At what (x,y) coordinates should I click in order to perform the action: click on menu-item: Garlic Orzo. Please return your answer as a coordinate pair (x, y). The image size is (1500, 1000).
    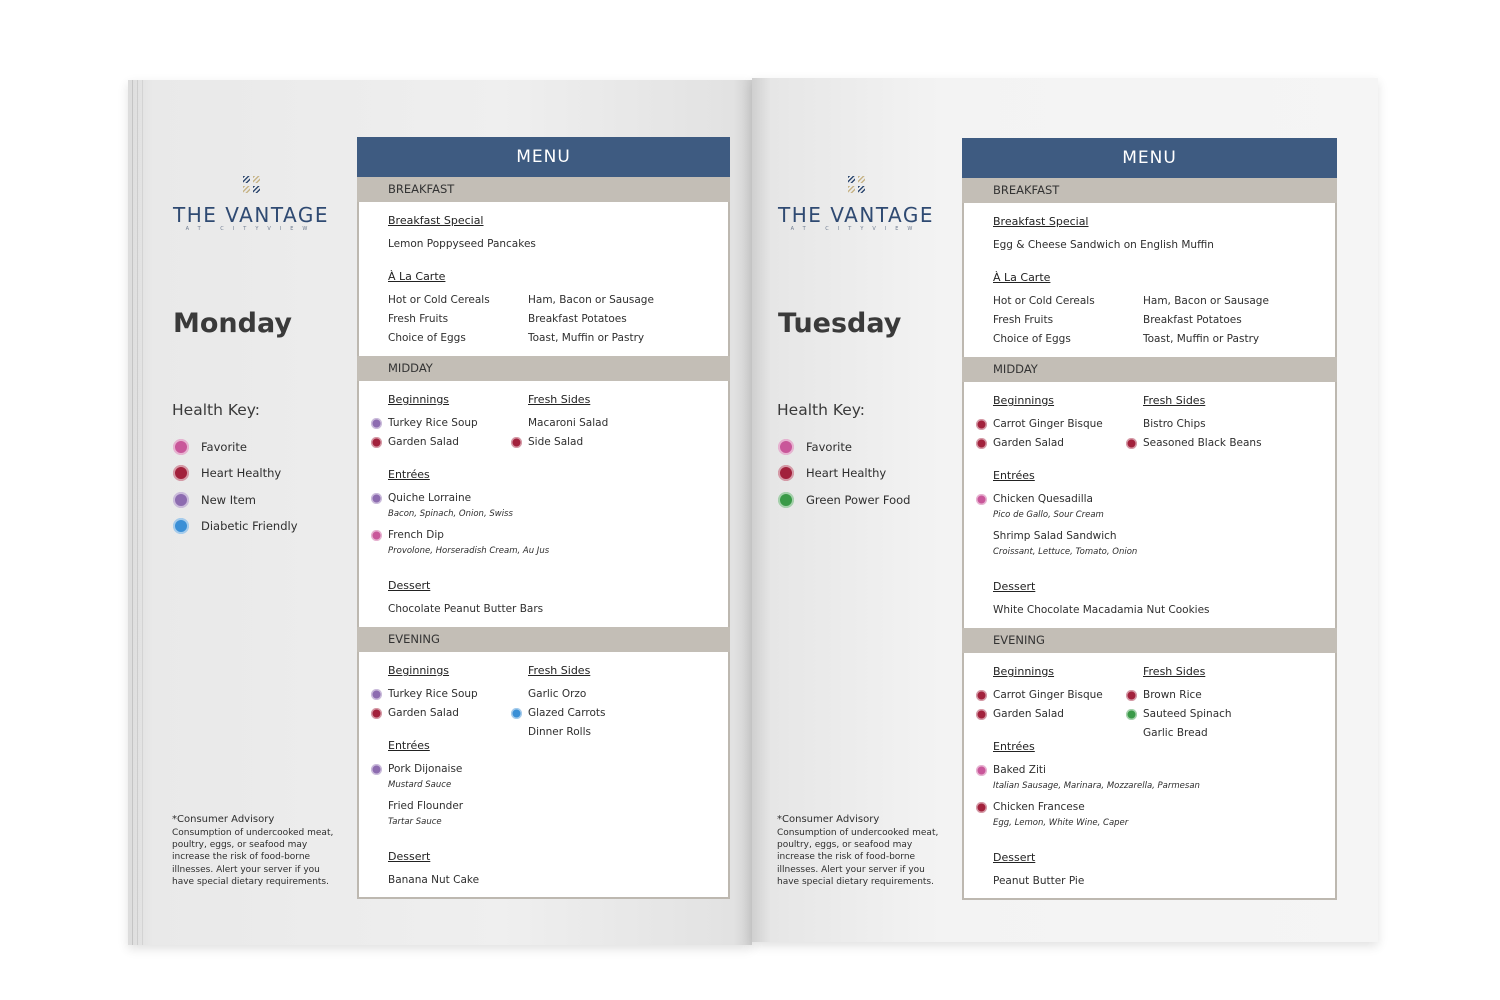
    Looking at the image, I should click on (557, 694).